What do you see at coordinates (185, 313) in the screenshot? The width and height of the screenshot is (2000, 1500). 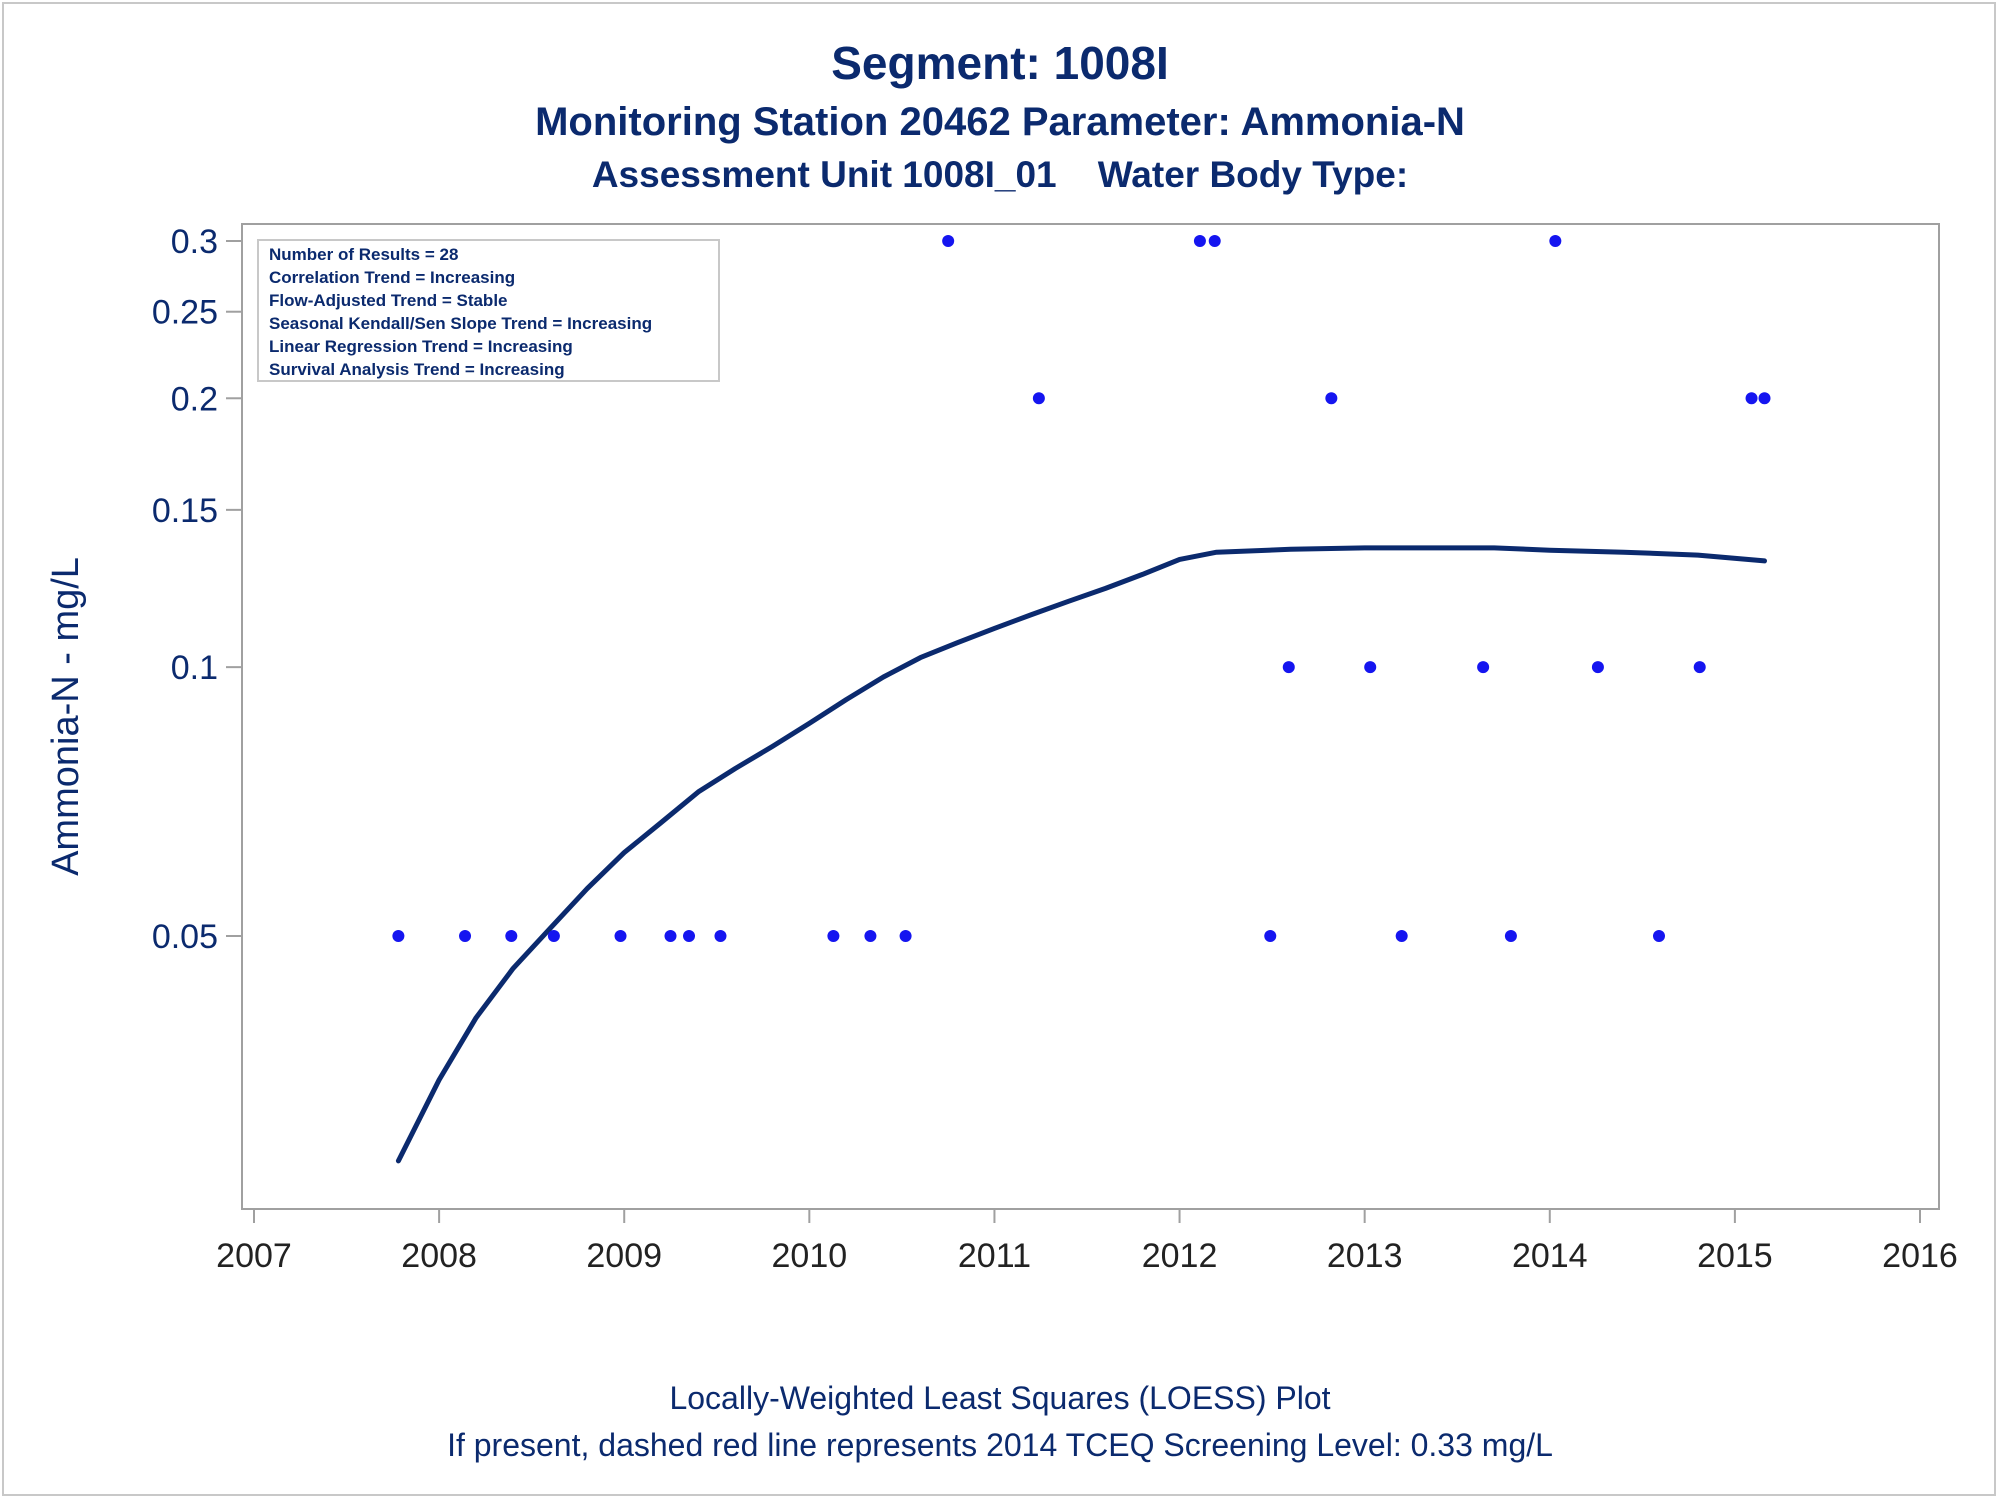 I see `y-tick-label: 0.25` at bounding box center [185, 313].